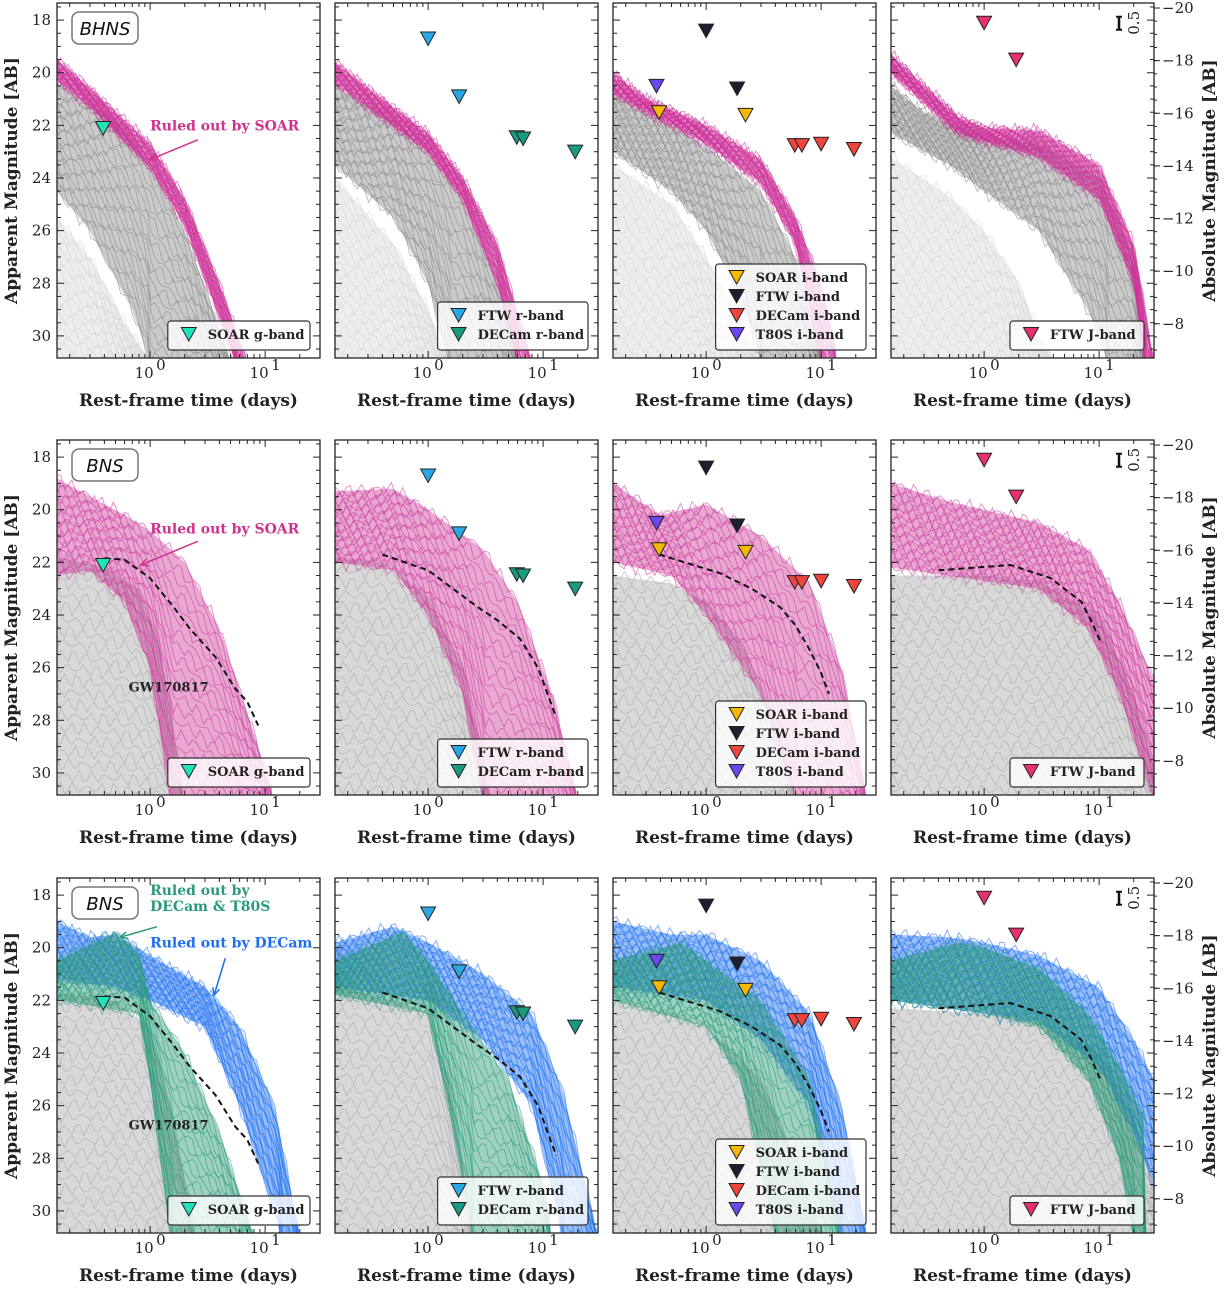 This screenshot has width=1225, height=1290. Describe the element at coordinates (1178, 219) in the screenshot. I see `right-y-tick-label: −12` at that location.